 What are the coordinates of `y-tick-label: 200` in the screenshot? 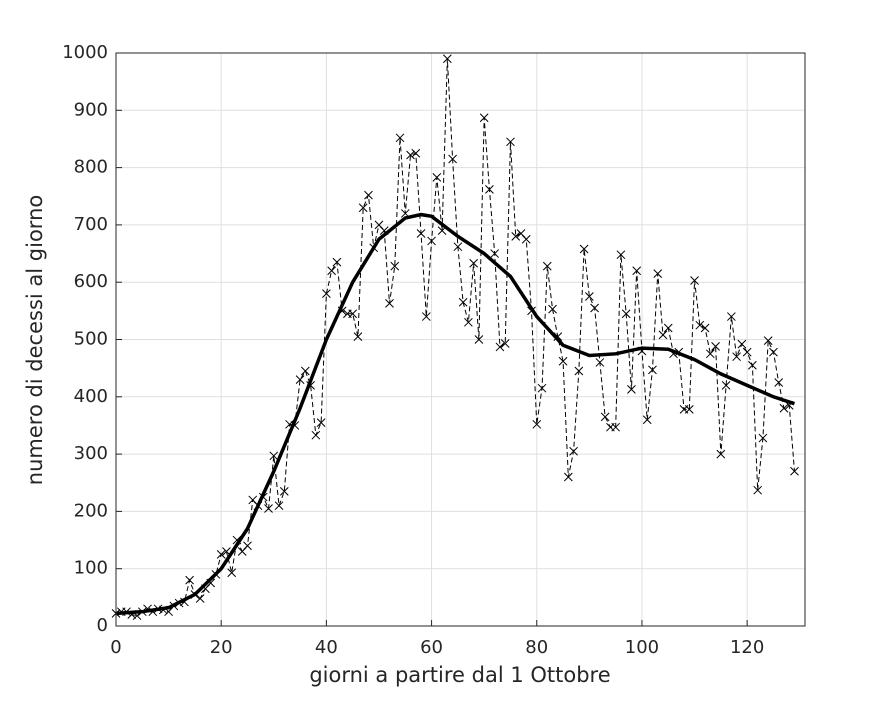 It's located at (91, 510).